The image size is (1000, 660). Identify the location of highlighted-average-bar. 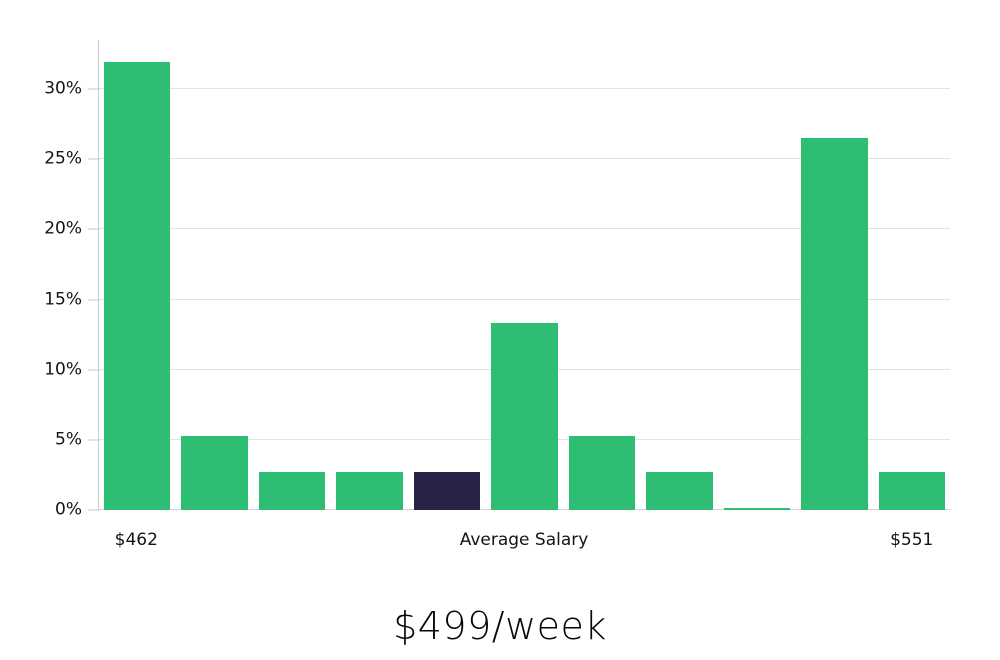
(447, 491).